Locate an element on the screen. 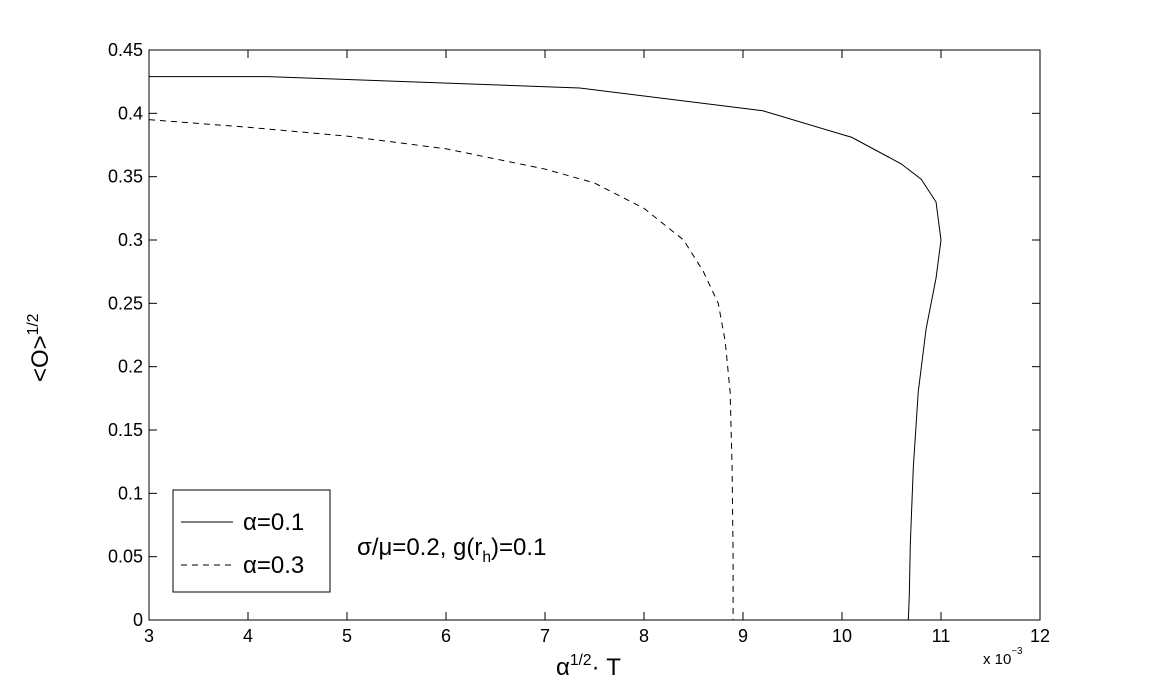 This screenshot has width=1152, height=693. y-axis-label-part: <O> is located at coordinates (40, 358).